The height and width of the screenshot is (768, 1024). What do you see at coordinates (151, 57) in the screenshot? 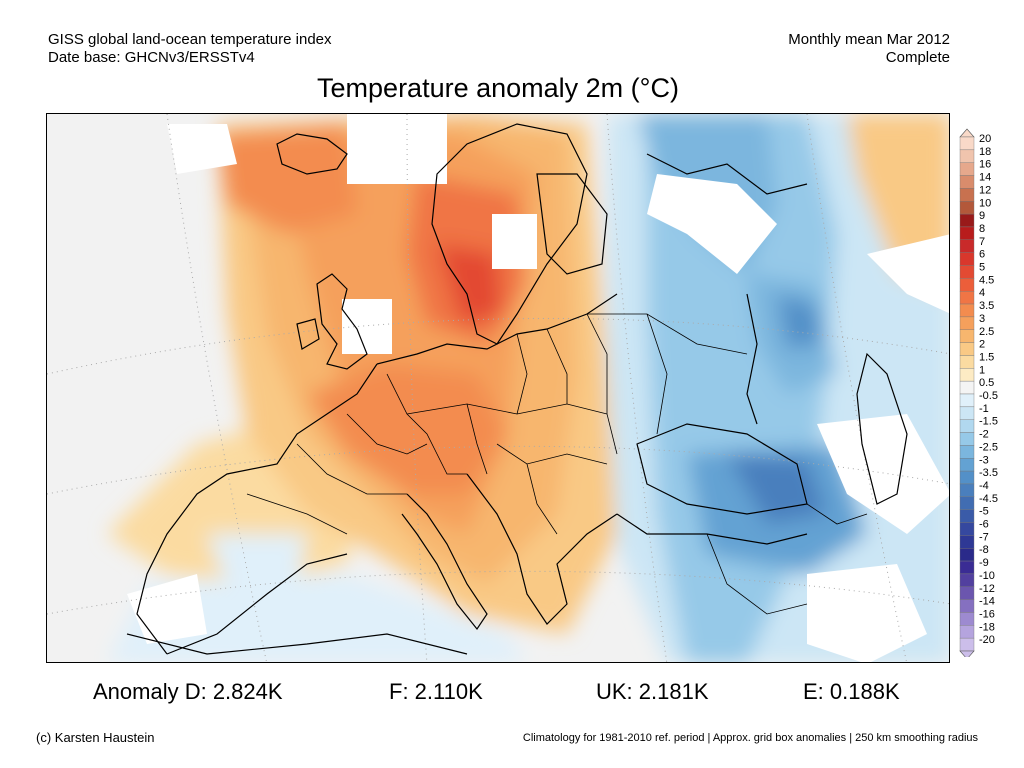
I see `database-label: Date base: GHCNv3/ERSSTv4` at bounding box center [151, 57].